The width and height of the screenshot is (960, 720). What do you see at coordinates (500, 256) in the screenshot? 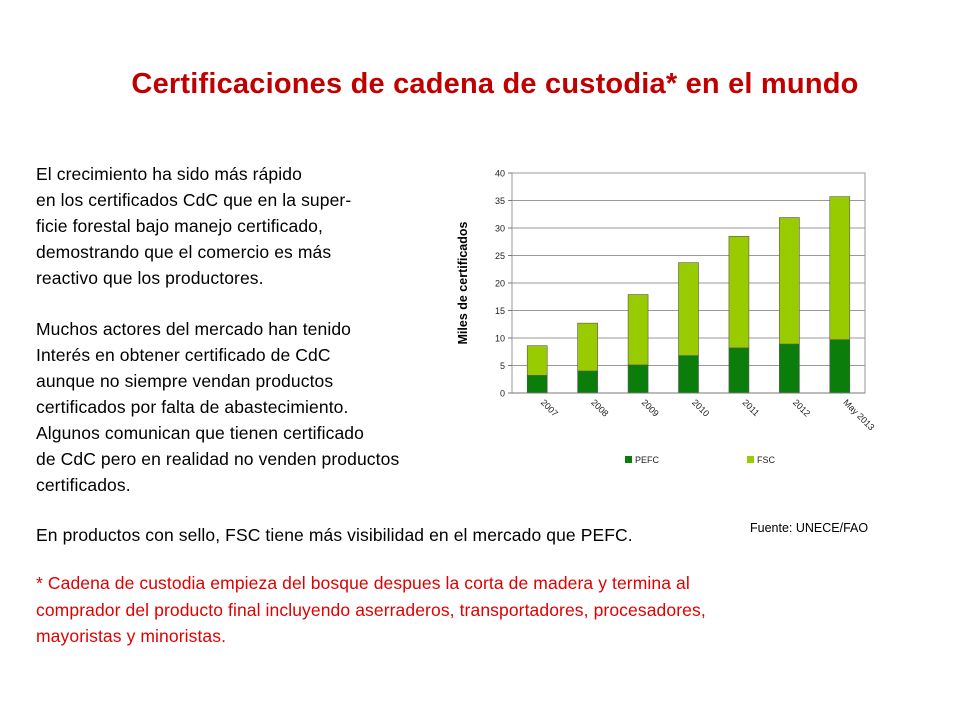
I see `y-tick-label: 25` at bounding box center [500, 256].